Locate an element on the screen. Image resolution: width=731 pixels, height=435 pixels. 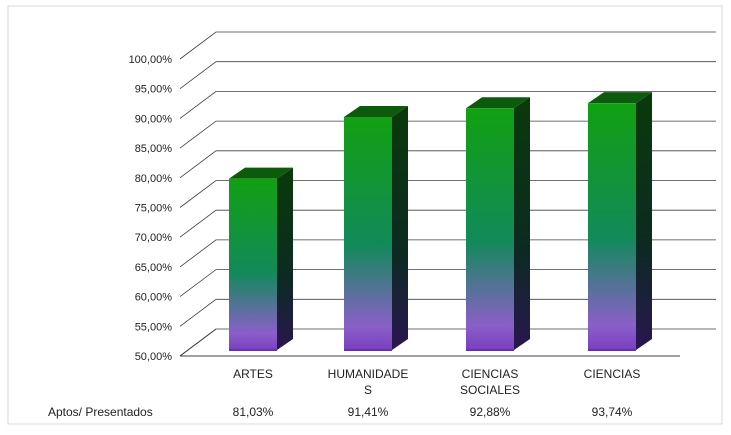
y-tick-label: 90,00% is located at coordinates (154, 119).